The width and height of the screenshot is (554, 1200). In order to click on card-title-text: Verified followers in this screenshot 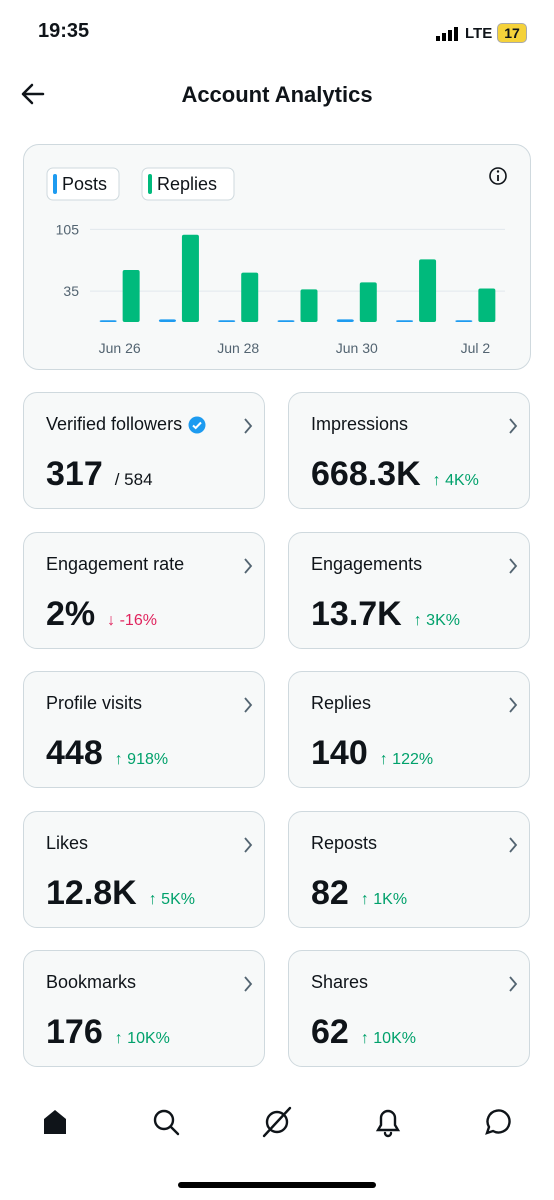, I will do `click(114, 424)`.